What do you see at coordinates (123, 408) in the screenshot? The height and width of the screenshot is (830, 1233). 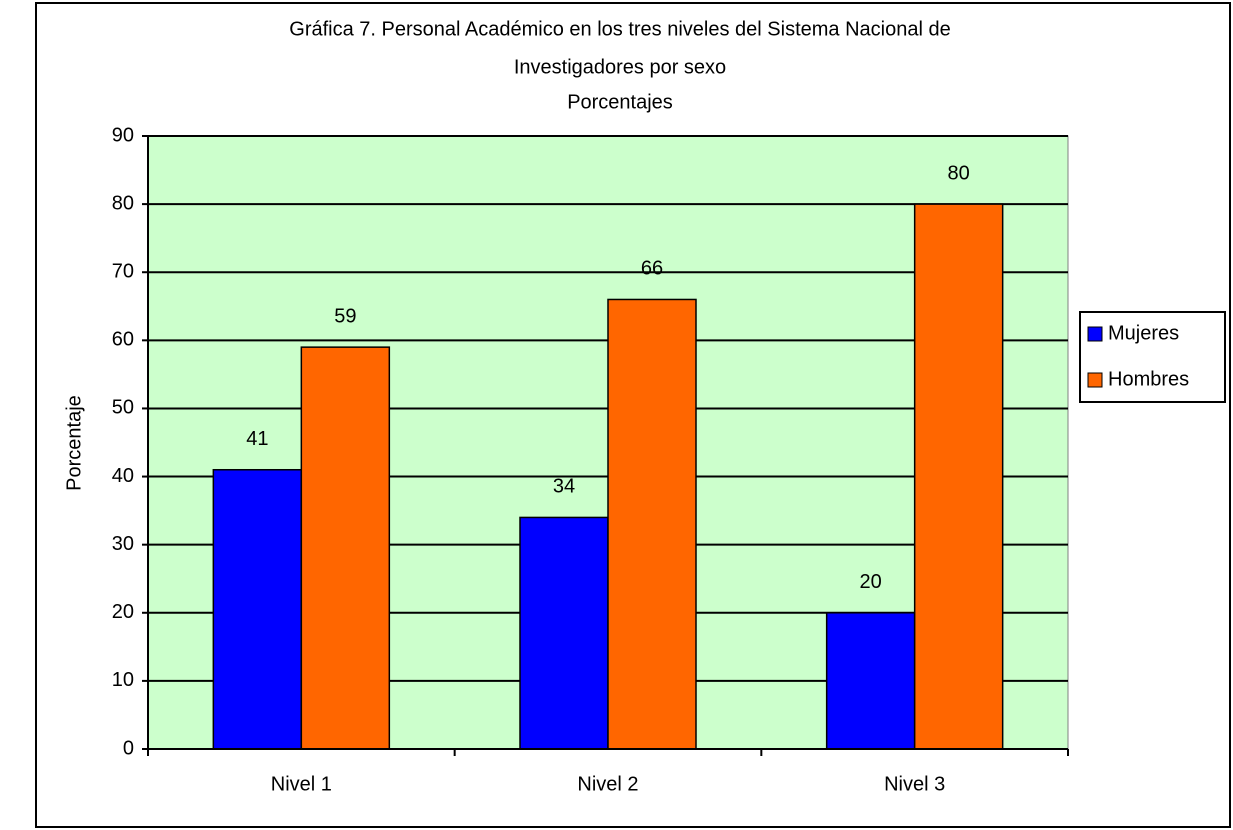 I see `y-tick-label: 50` at bounding box center [123, 408].